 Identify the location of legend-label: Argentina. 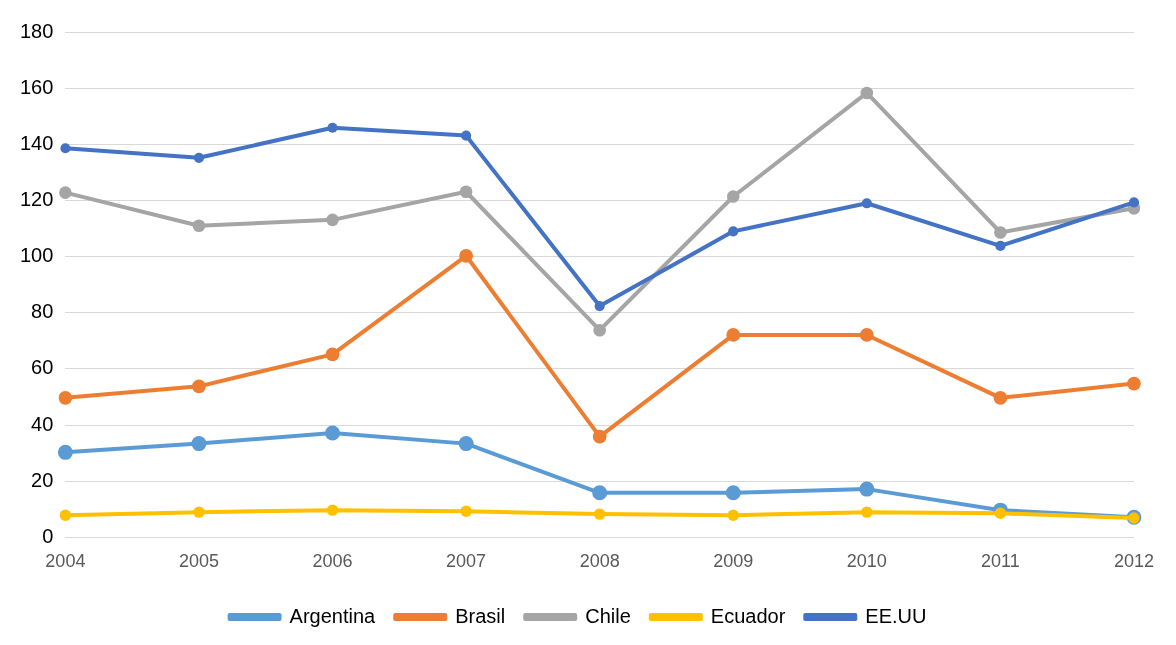
(333, 615).